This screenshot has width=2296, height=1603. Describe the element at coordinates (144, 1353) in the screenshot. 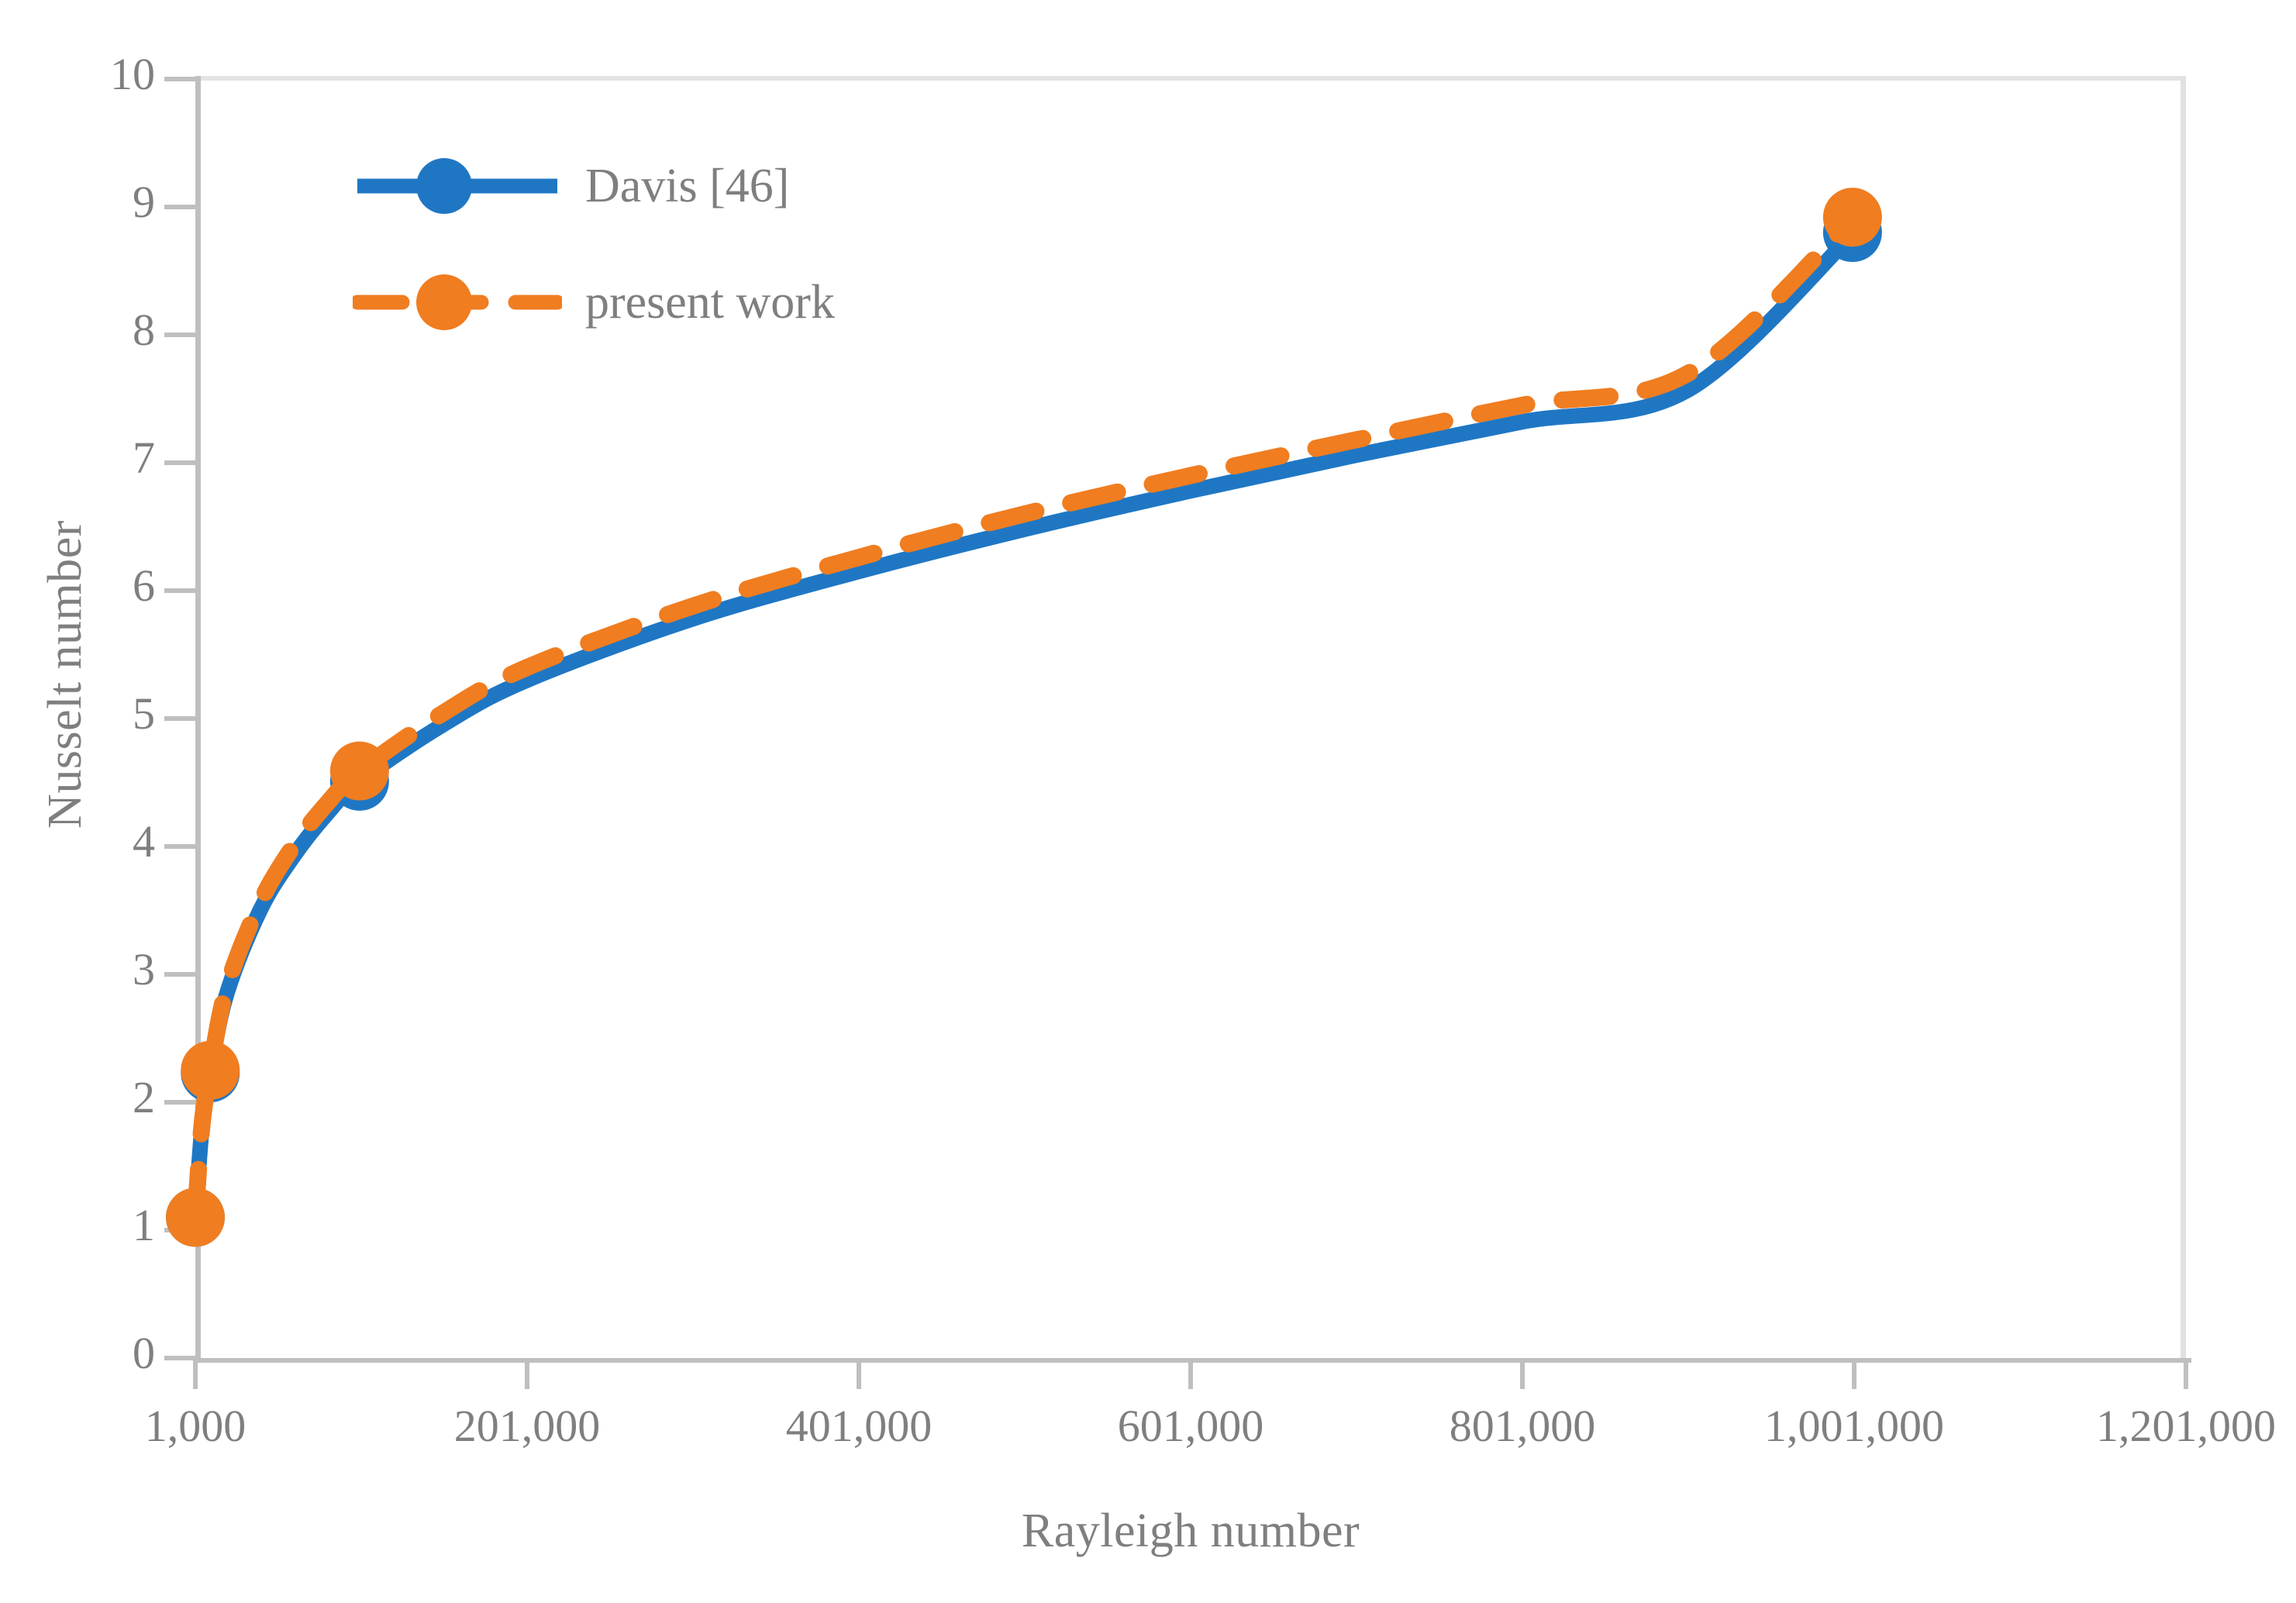

I see `y-tick-label-0: 0` at that location.